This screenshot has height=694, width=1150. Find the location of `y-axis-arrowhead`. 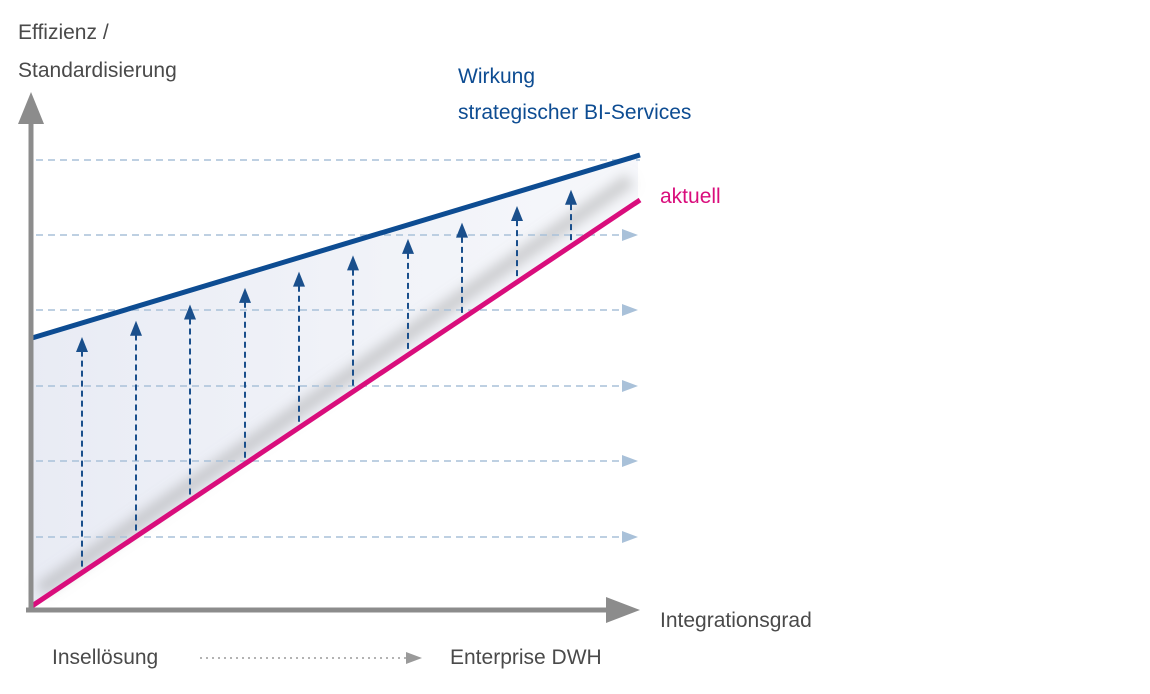

y-axis-arrowhead is located at coordinates (31, 108).